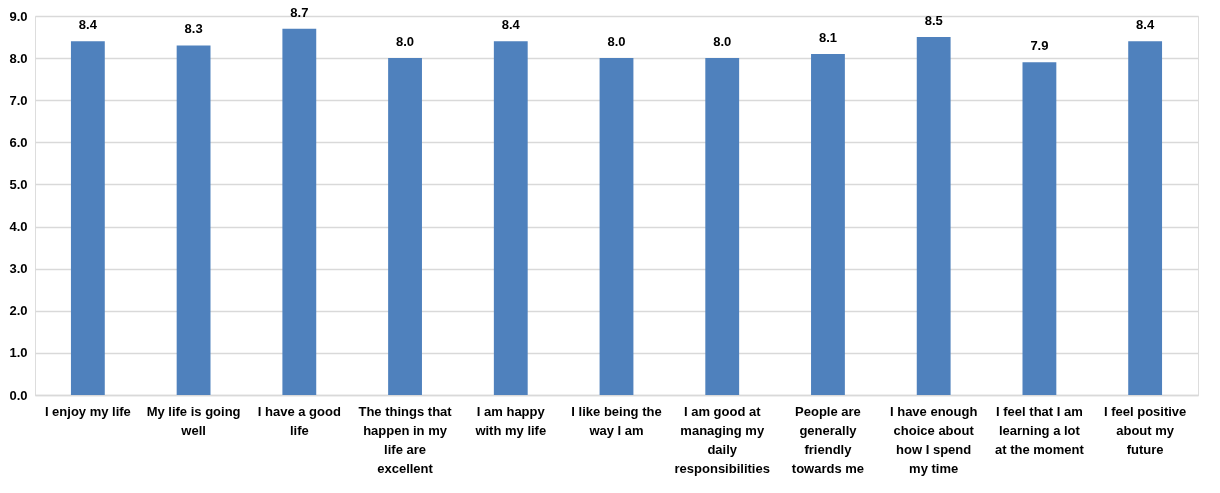 This screenshot has height=493, width=1220. What do you see at coordinates (87, 411) in the screenshot?
I see `x-tick-label: I enjoy my life` at bounding box center [87, 411].